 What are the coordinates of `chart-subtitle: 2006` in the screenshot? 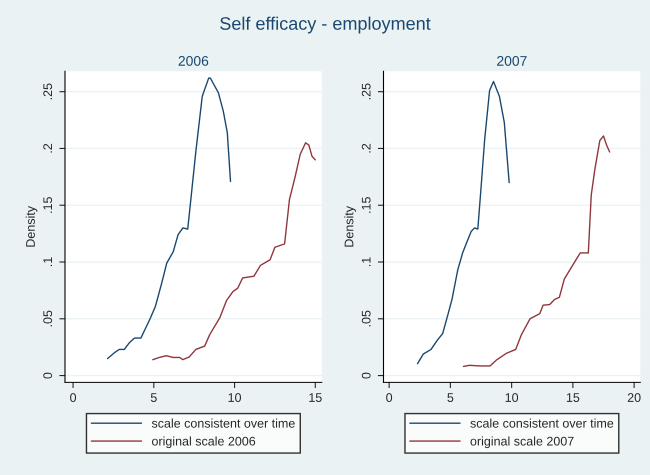 It's located at (193, 61).